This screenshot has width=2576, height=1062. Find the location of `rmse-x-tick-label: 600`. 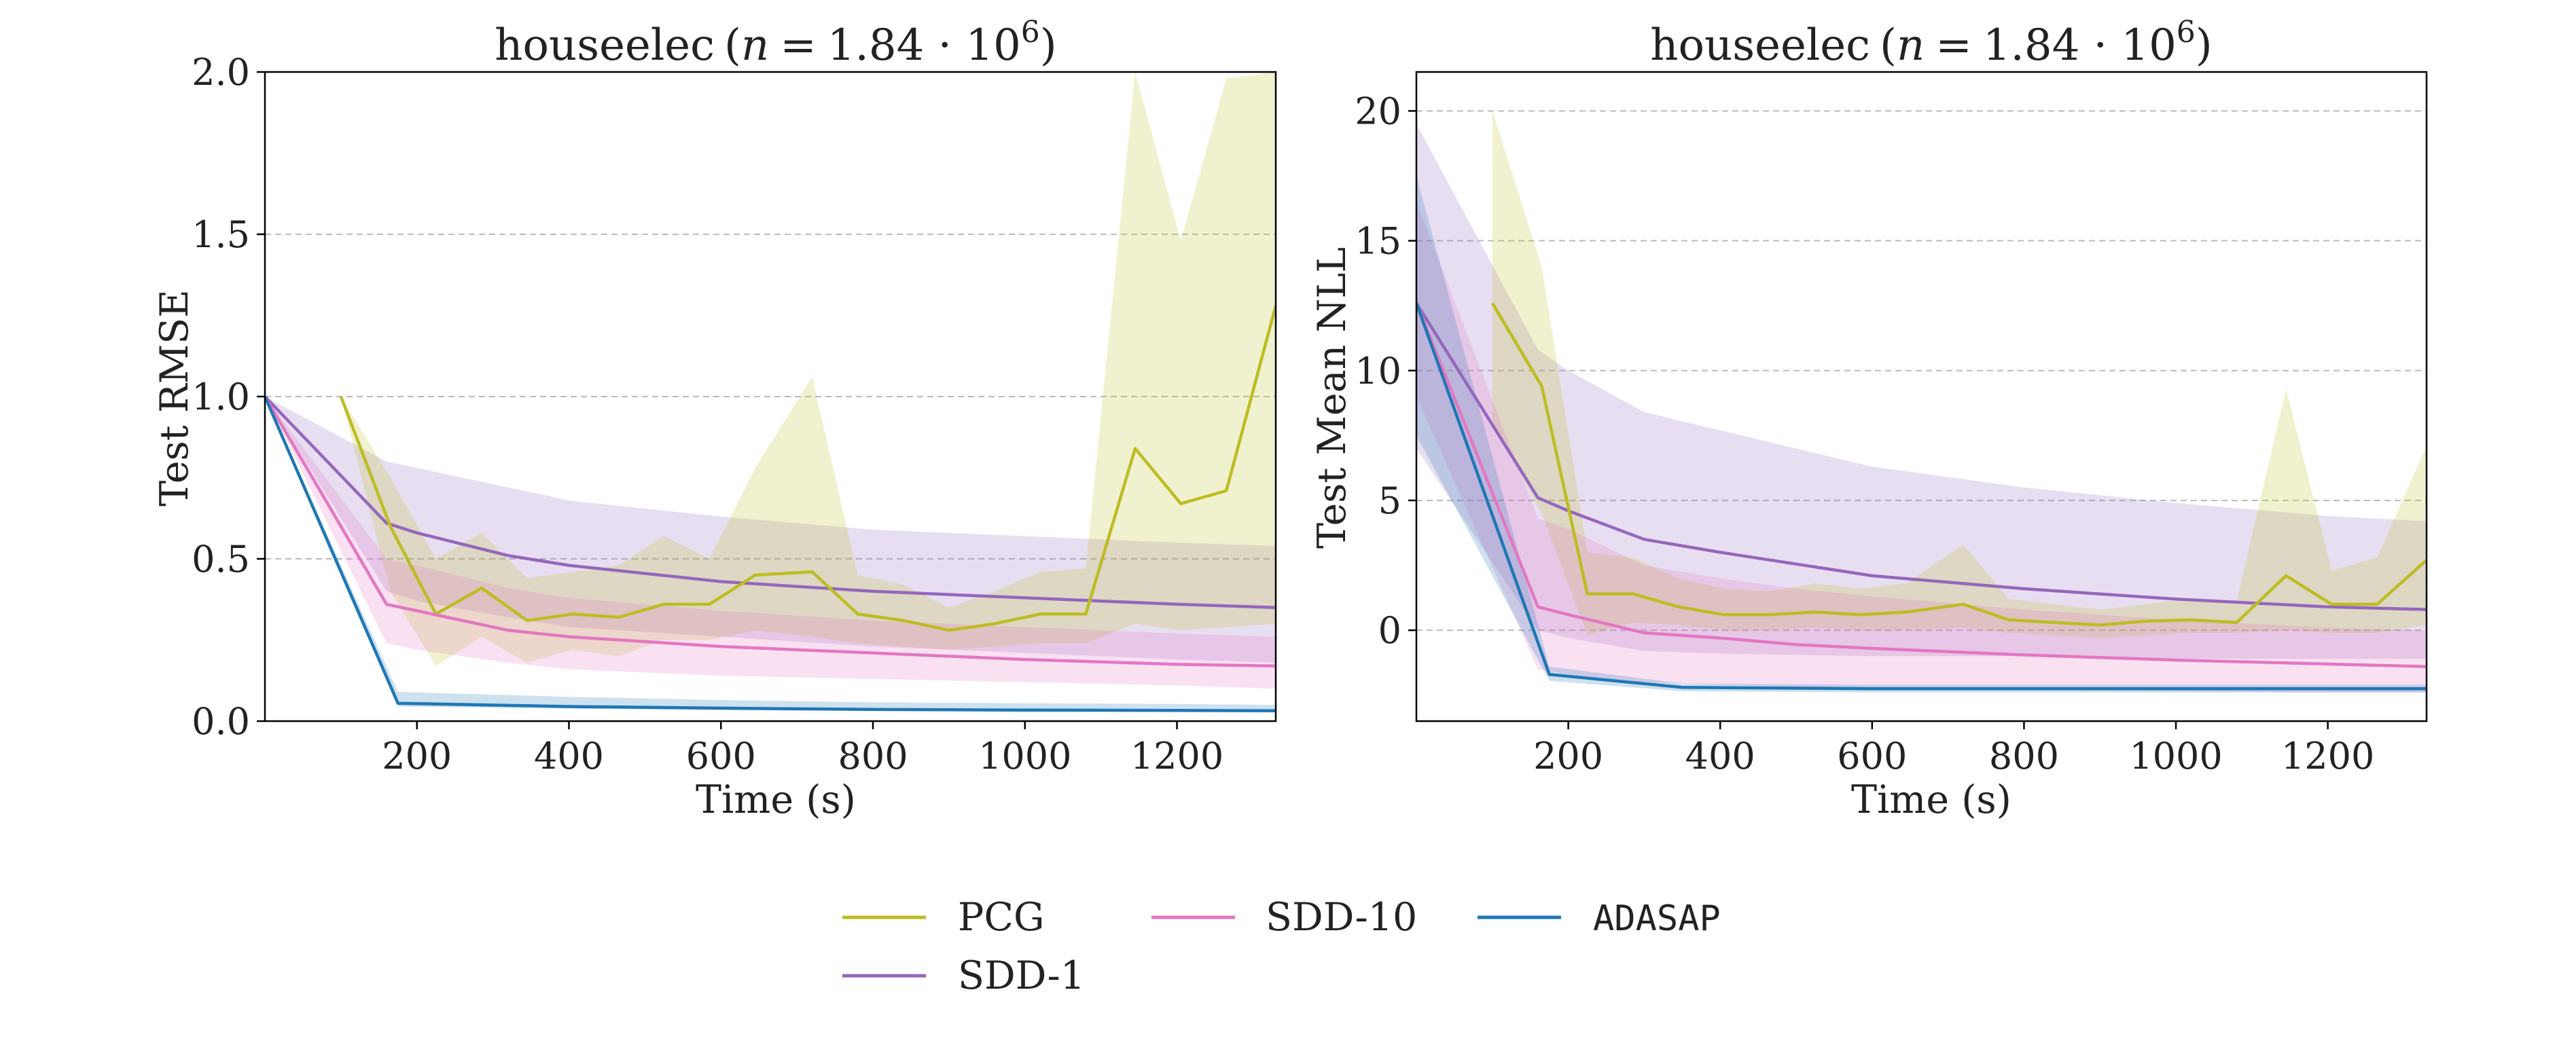

rmse-x-tick-label: 600 is located at coordinates (721, 756).